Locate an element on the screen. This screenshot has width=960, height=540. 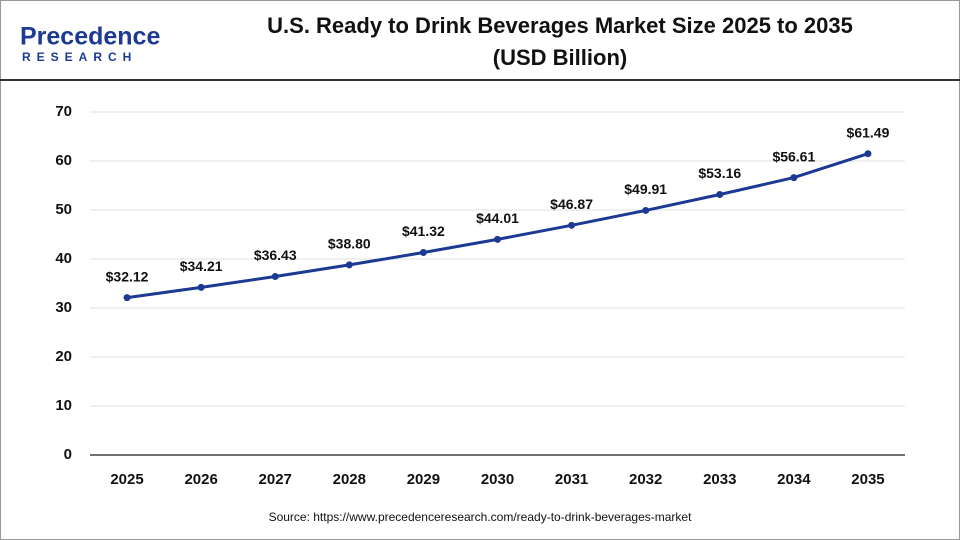
y-tick-label: 40 is located at coordinates (63, 258).